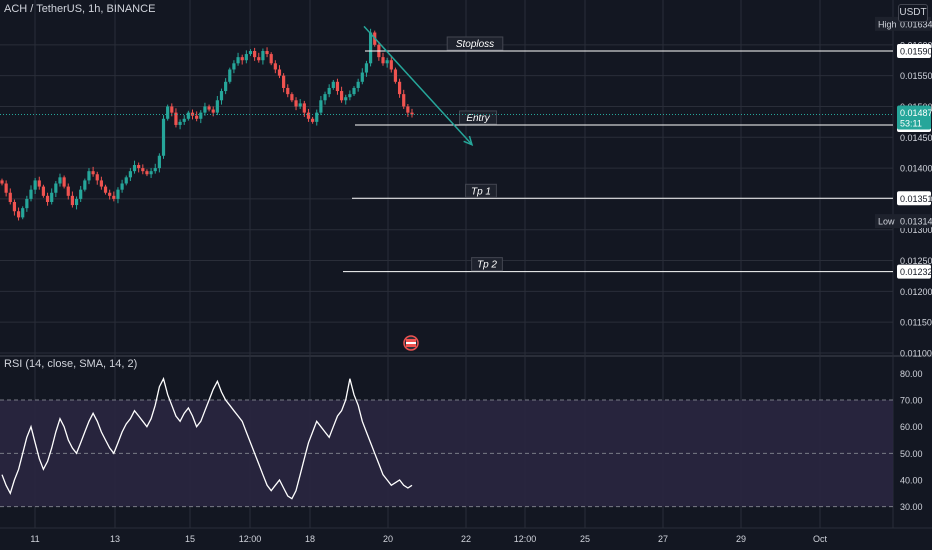  What do you see at coordinates (115, 539) in the screenshot?
I see `time-tick-1: 13` at bounding box center [115, 539].